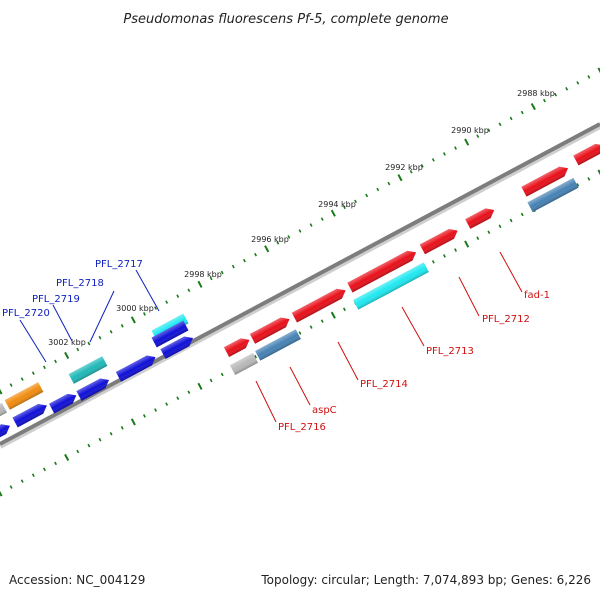  Describe the element at coordinates (26, 313) in the screenshot. I see `gene-label: PFL_2720` at that location.